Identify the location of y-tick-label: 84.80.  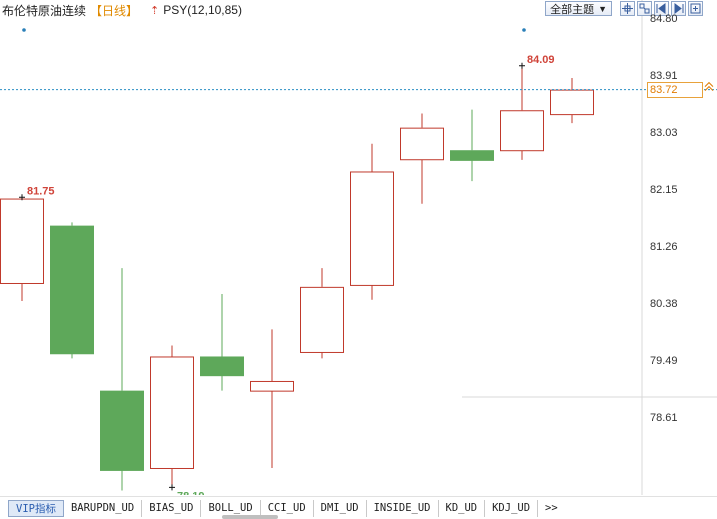
(664, 19).